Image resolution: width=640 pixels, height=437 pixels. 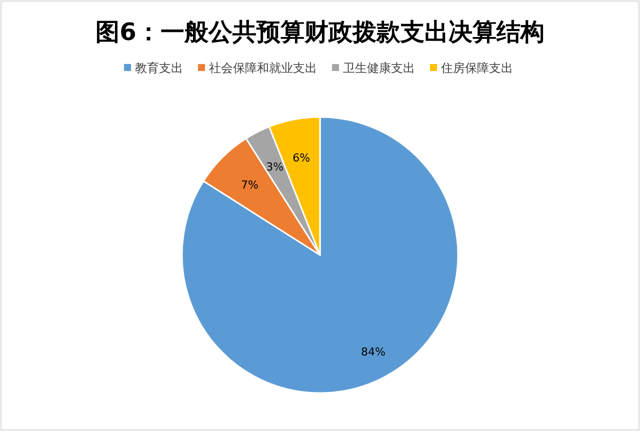 What do you see at coordinates (275, 167) in the screenshot?
I see `data-label: 3%` at bounding box center [275, 167].